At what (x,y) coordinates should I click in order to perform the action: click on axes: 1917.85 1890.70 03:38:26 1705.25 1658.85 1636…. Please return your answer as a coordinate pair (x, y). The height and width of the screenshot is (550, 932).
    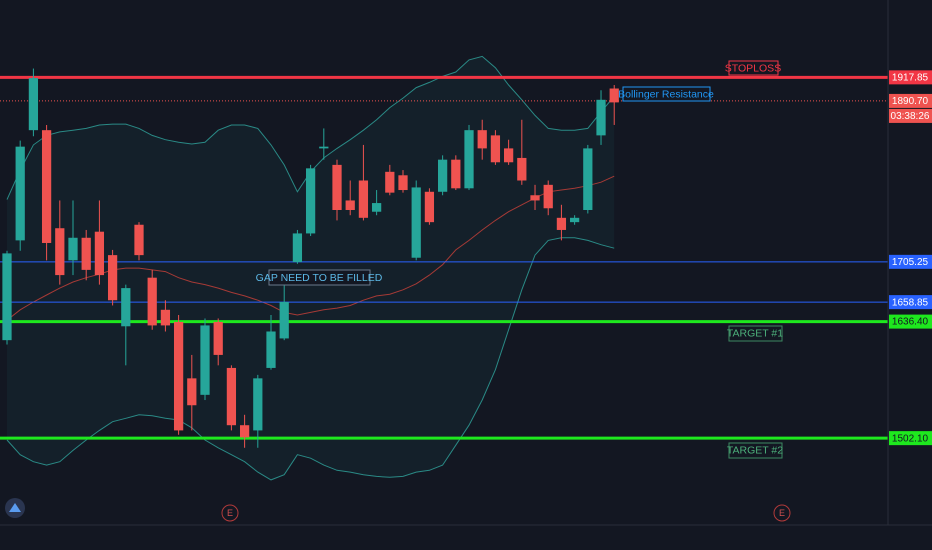
    Looking at the image, I should click on (910, 258).